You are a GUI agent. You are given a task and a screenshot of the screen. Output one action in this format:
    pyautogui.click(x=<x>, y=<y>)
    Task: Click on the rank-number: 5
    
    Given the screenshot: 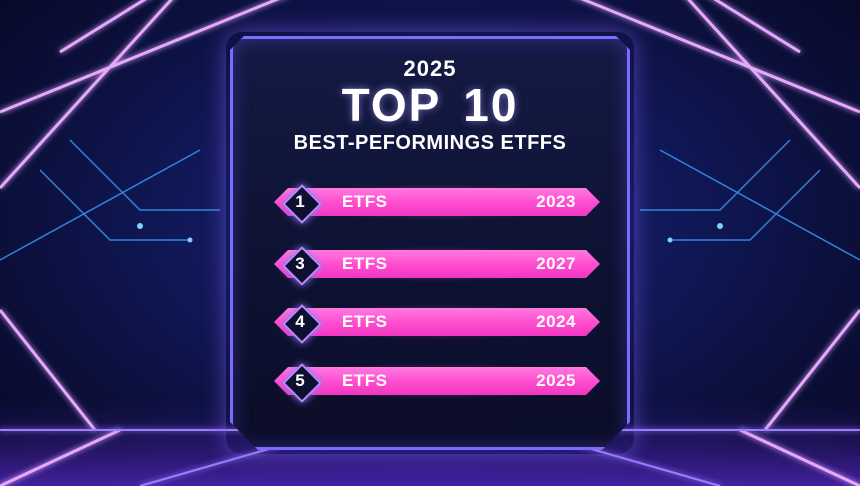 What is the action you would take?
    pyautogui.click(x=300, y=380)
    